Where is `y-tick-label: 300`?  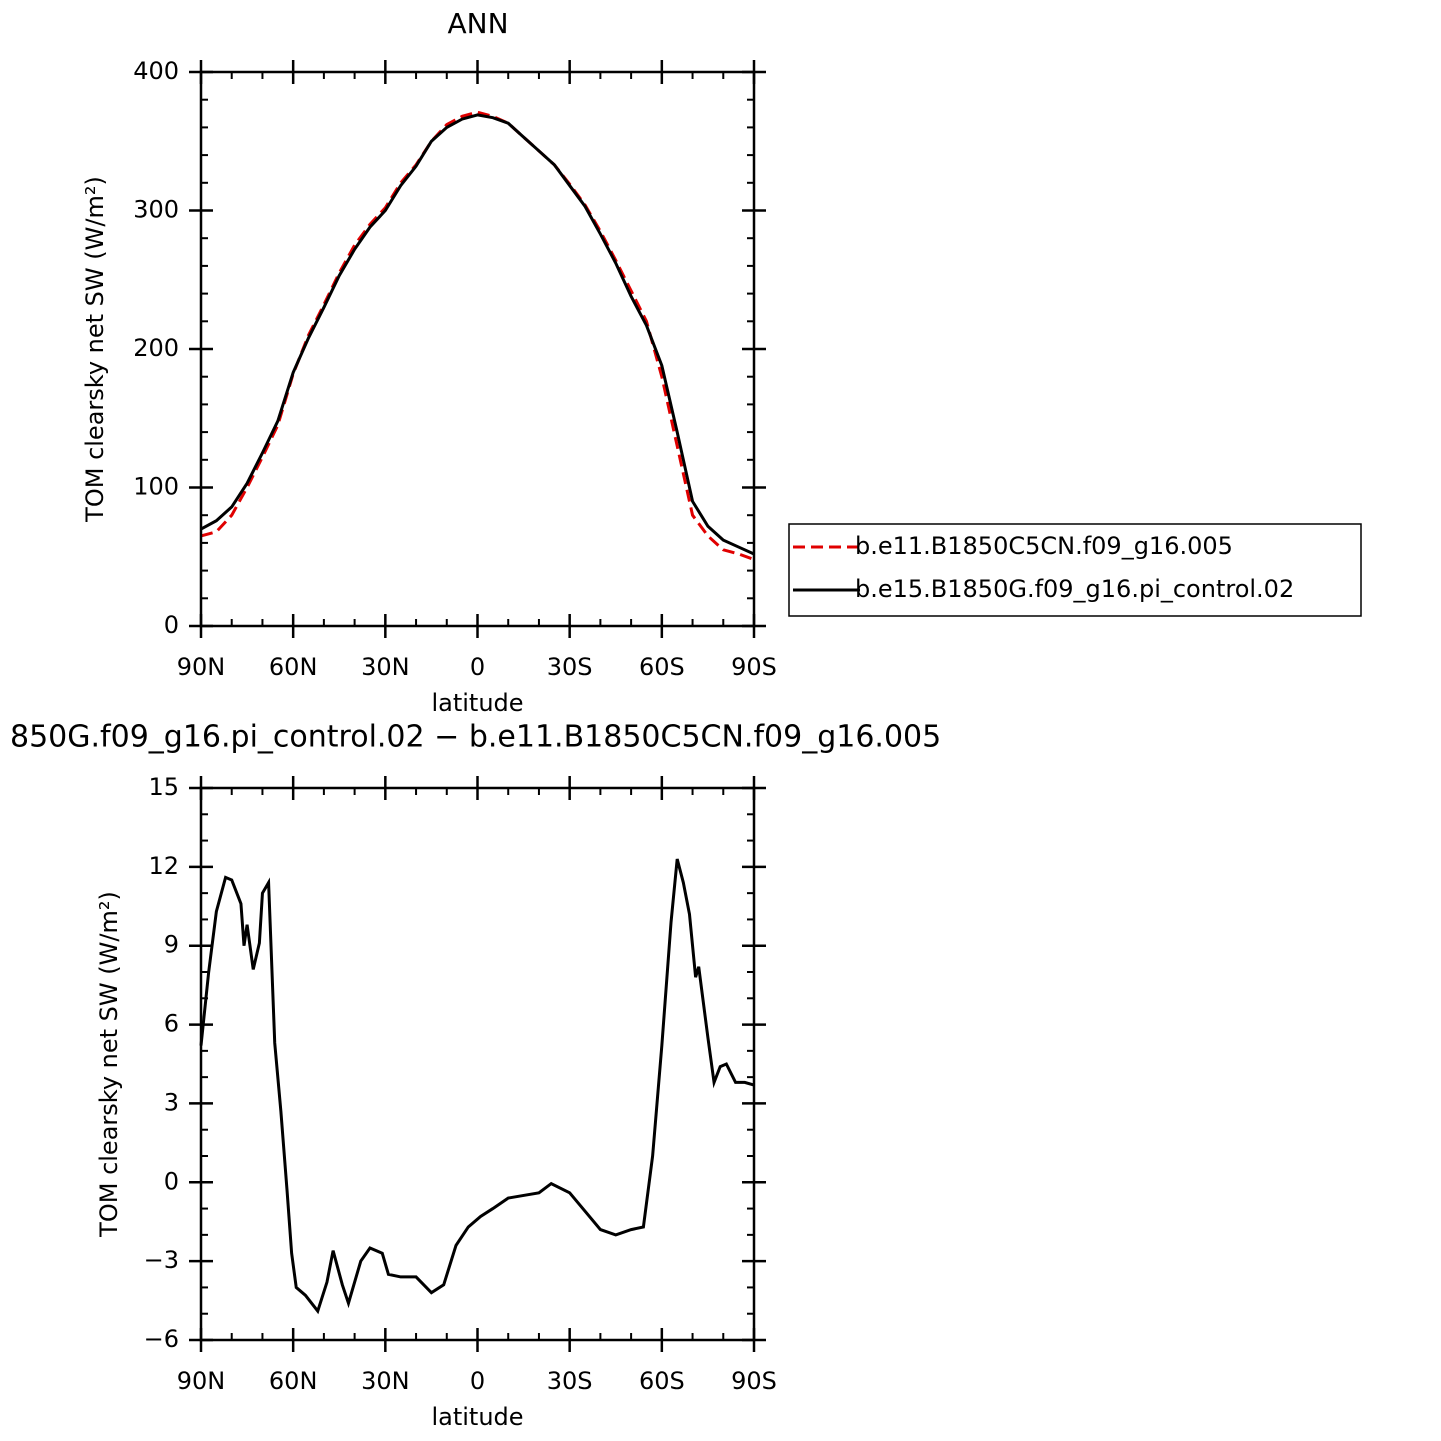 y-tick-label: 300 is located at coordinates (156, 210).